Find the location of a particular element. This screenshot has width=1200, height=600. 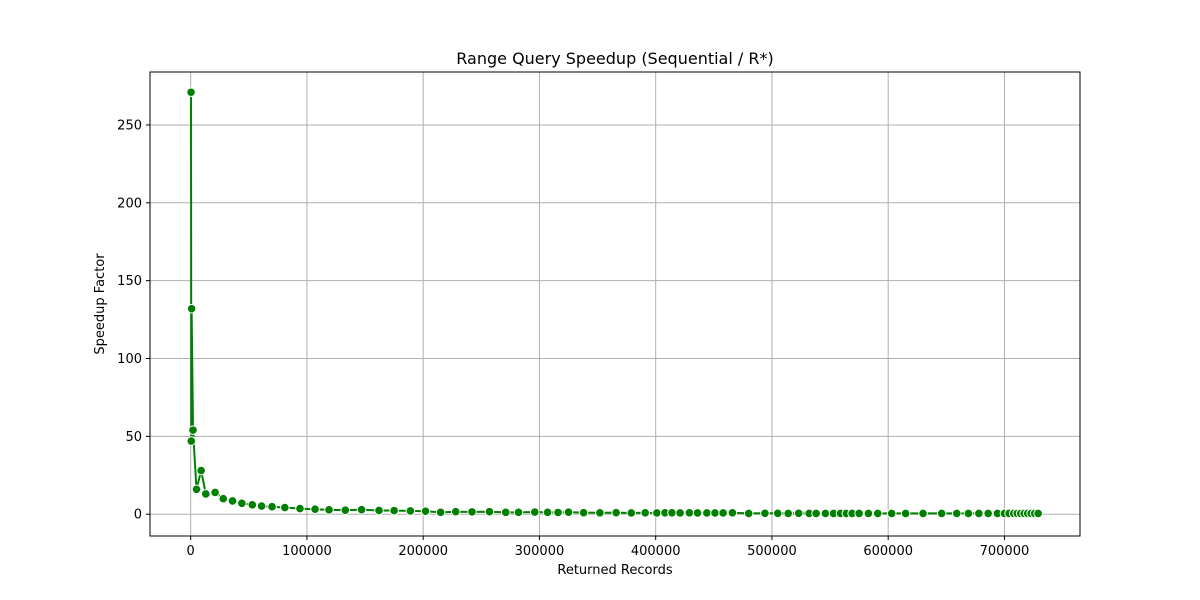

y-tick-label: 200 is located at coordinates (129, 203).